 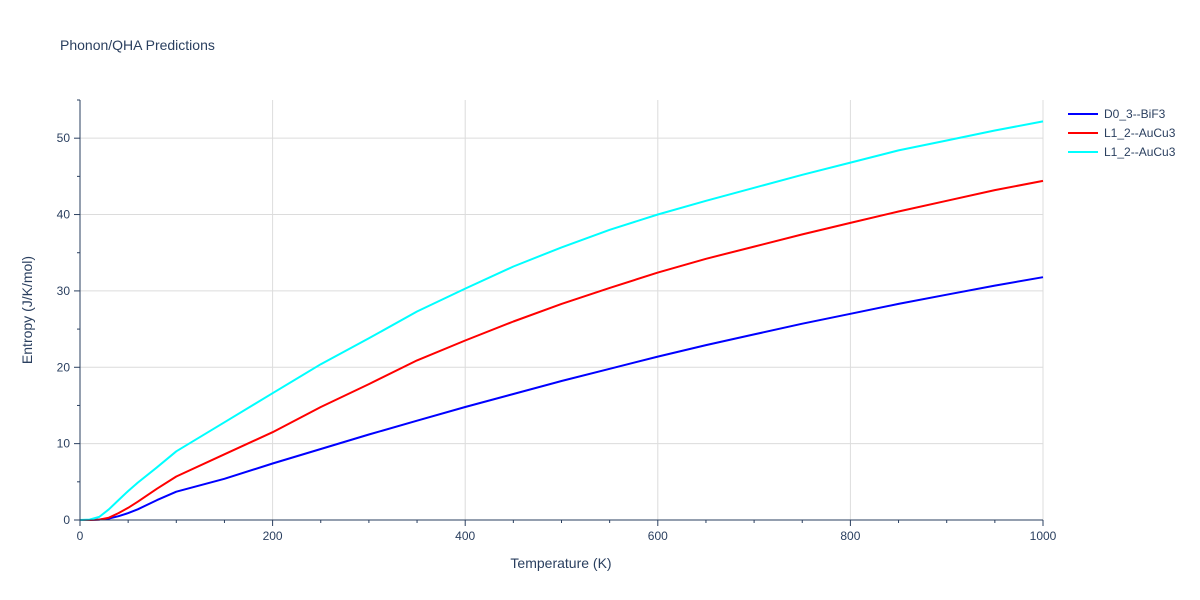 What do you see at coordinates (27, 310) in the screenshot?
I see `y-axis-label: Entropy (J/K/mol)` at bounding box center [27, 310].